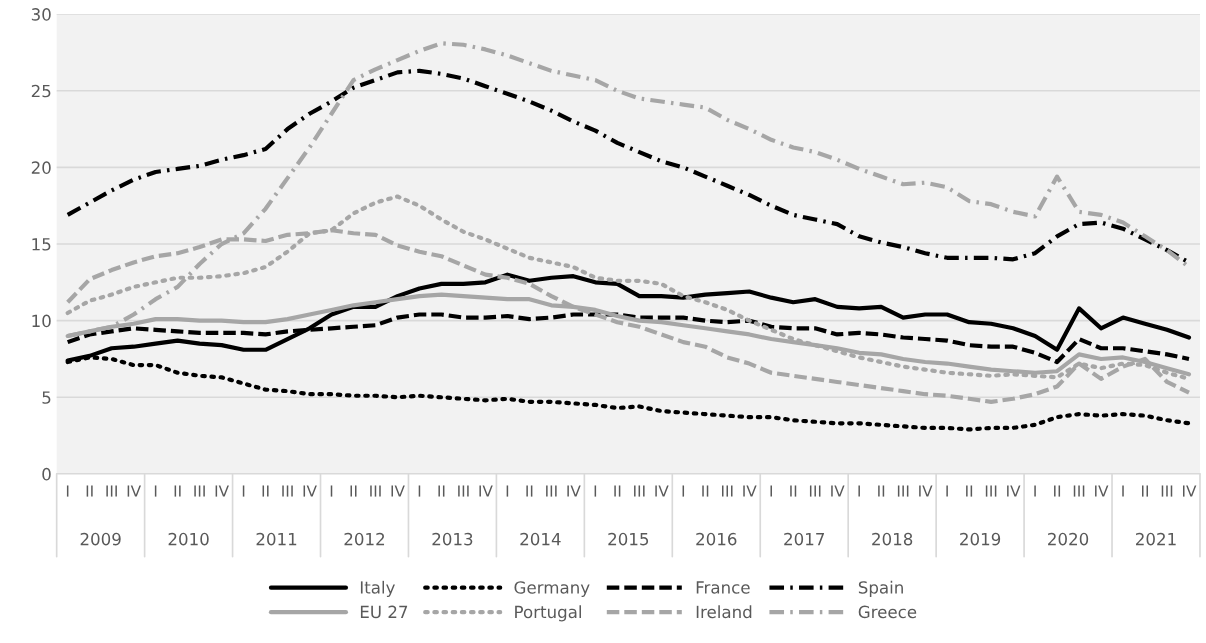  I want to click on text: 2020, so click(1068, 539).